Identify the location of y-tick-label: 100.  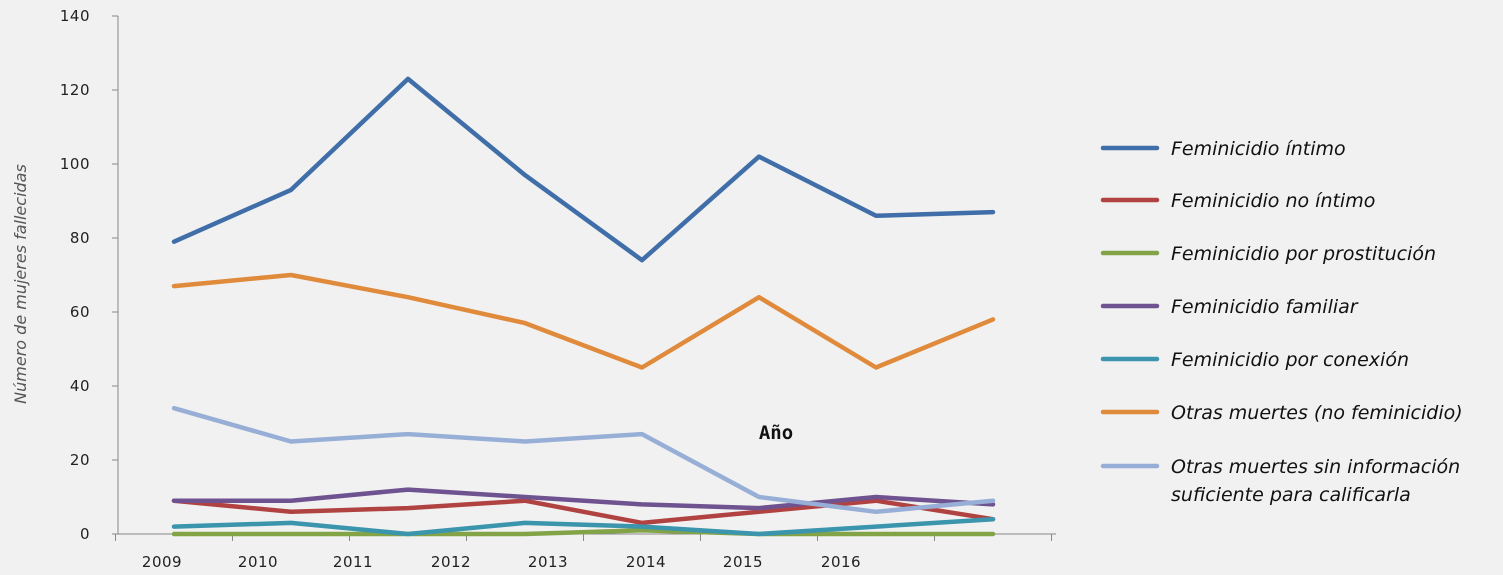
(75, 164).